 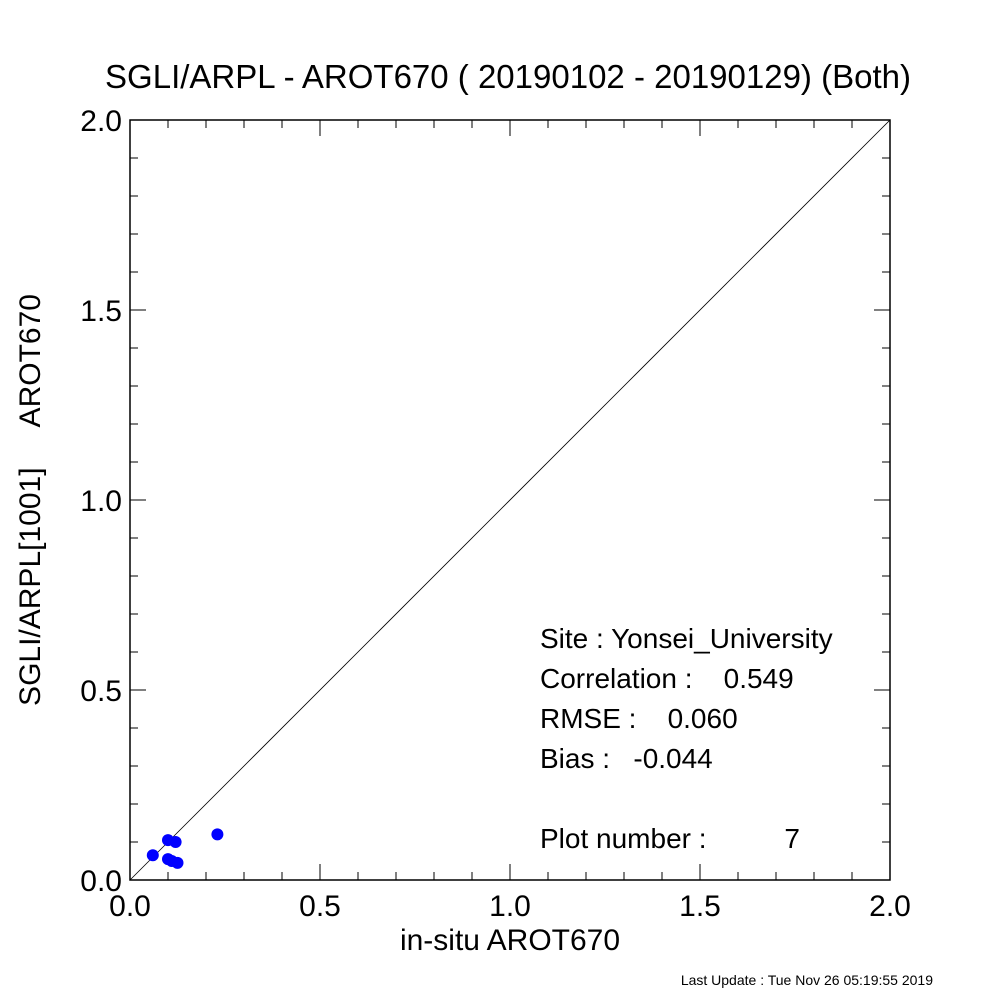 What do you see at coordinates (700, 906) in the screenshot?
I see `x-tick-label: 1.5` at bounding box center [700, 906].